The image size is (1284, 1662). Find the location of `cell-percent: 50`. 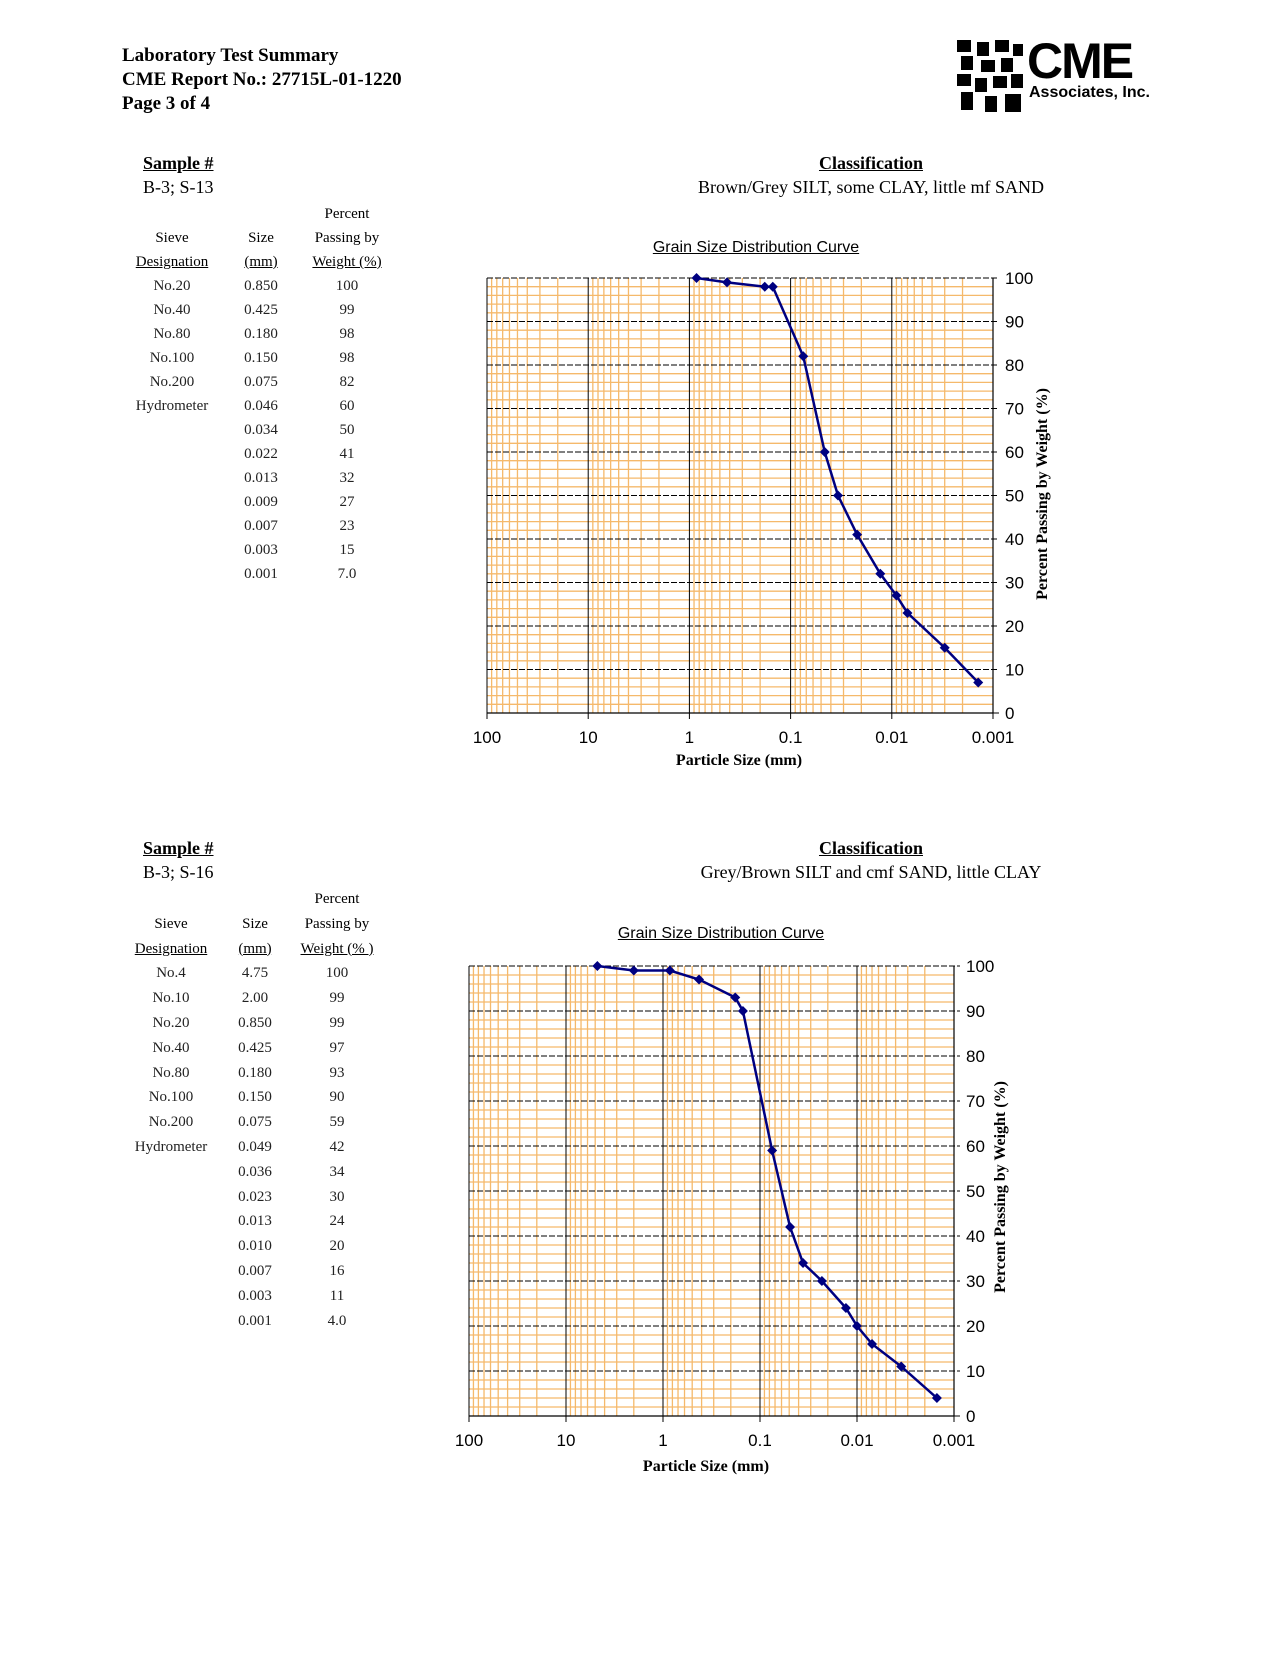

cell-percent: 50 is located at coordinates (347, 430).